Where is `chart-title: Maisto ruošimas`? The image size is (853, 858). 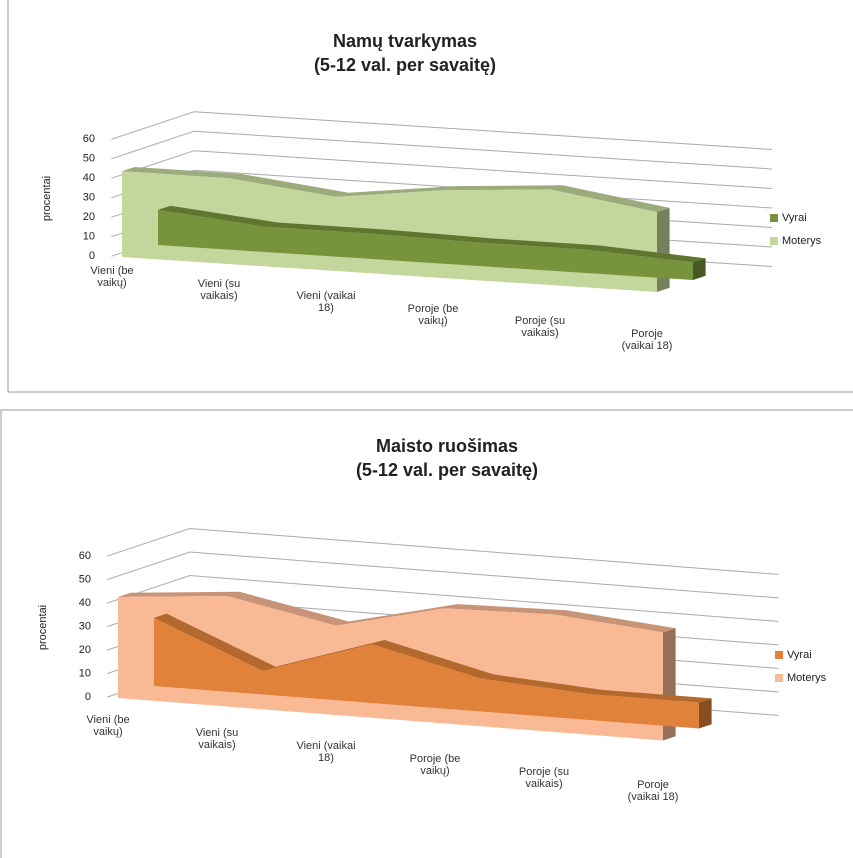 chart-title: Maisto ruošimas is located at coordinates (447, 446).